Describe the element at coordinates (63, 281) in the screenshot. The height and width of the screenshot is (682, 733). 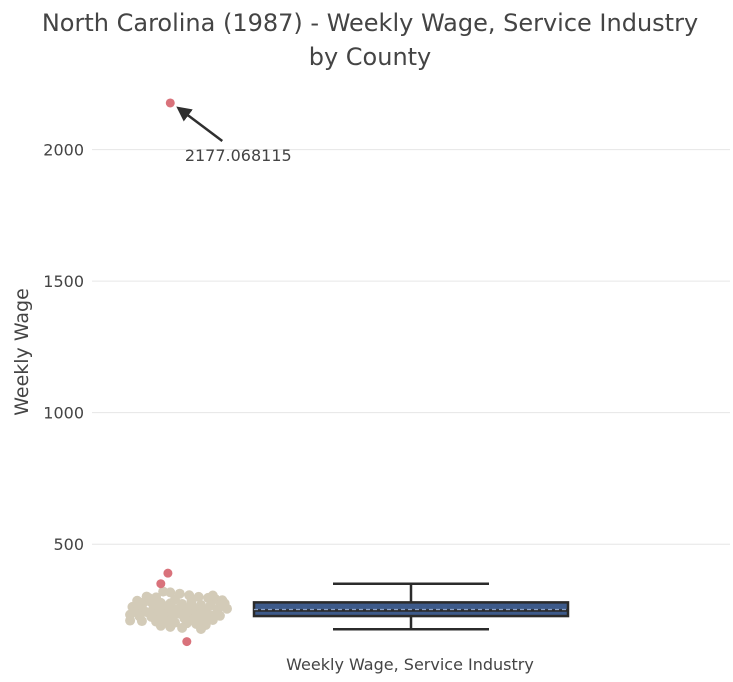
I see `y-tick-label: 1500` at that location.